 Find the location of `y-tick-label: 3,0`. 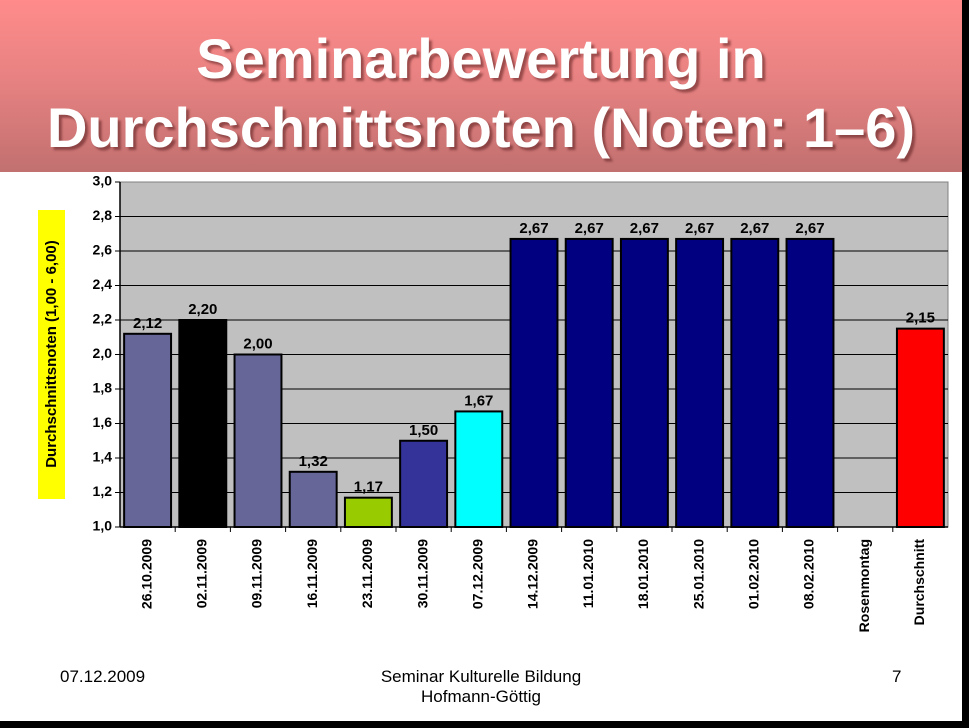

y-tick-label: 3,0 is located at coordinates (103, 181).